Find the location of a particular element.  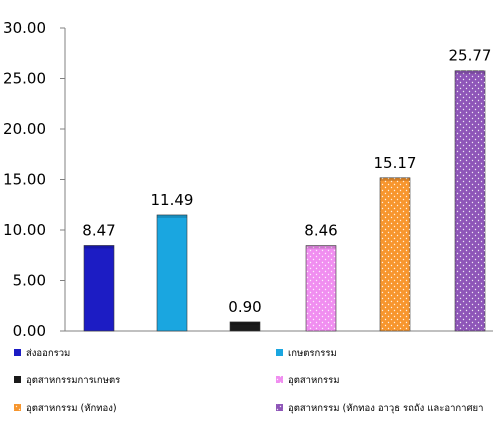

y-tick-label: 20.00 is located at coordinates (24, 129).